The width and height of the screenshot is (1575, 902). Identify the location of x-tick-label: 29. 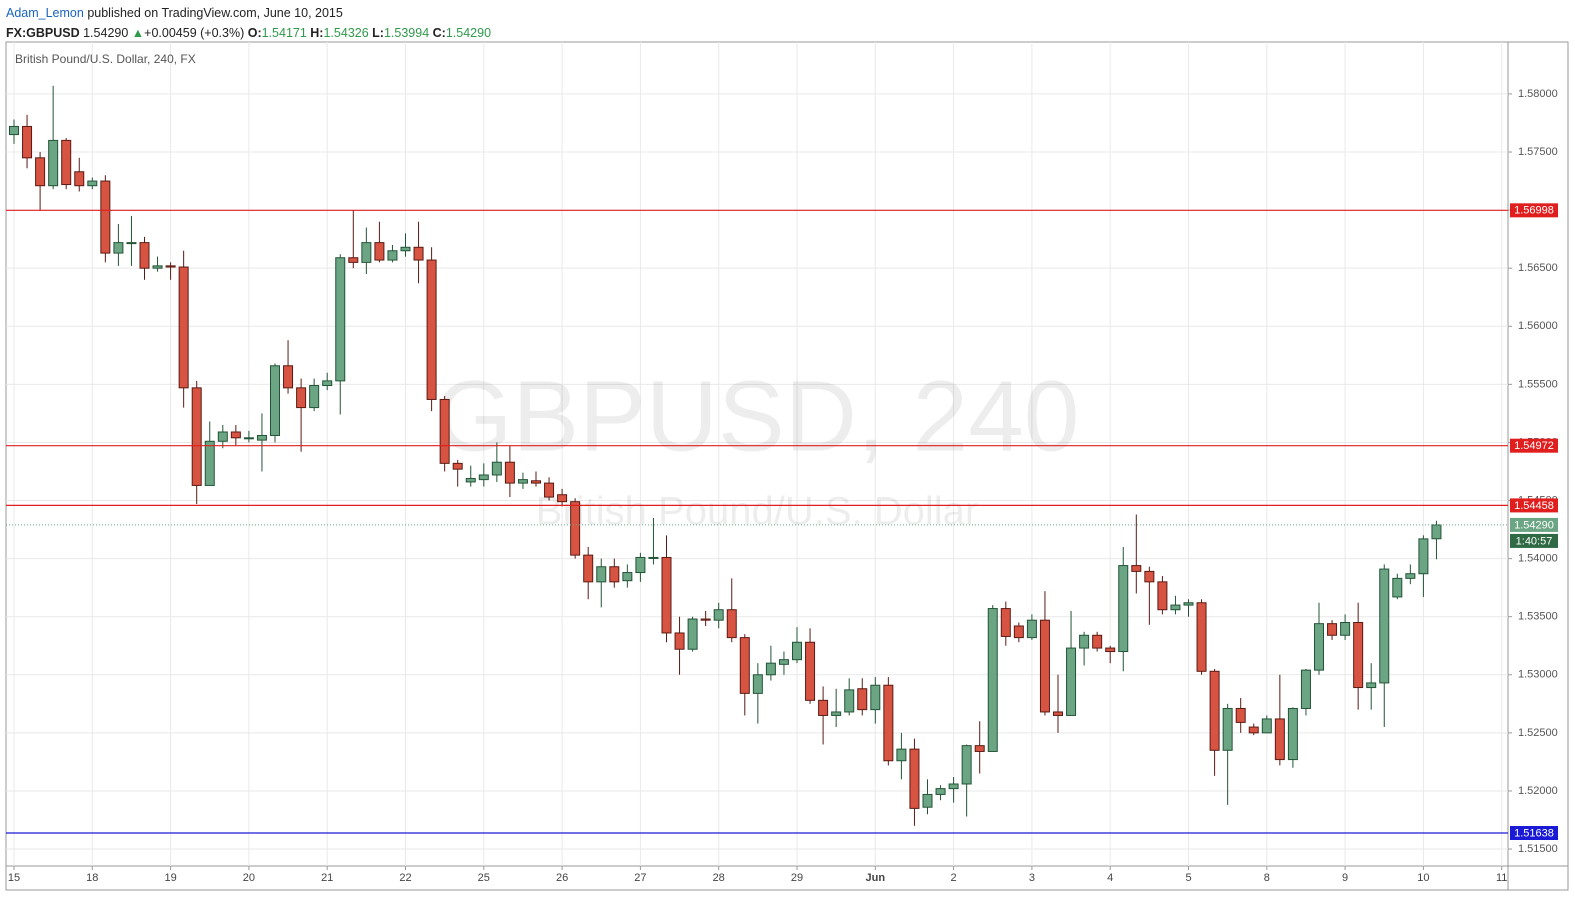
(797, 878).